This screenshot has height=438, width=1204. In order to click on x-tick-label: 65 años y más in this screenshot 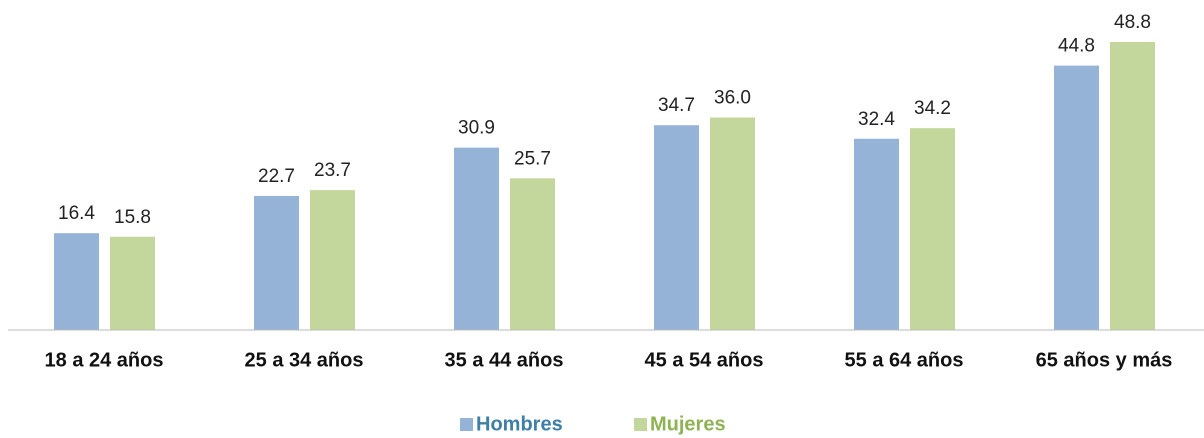, I will do `click(1104, 360)`.